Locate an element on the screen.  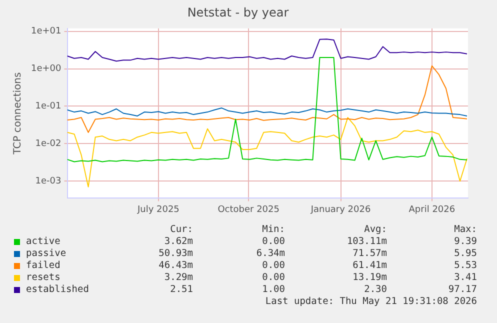
text: 6.34m is located at coordinates (270, 253).